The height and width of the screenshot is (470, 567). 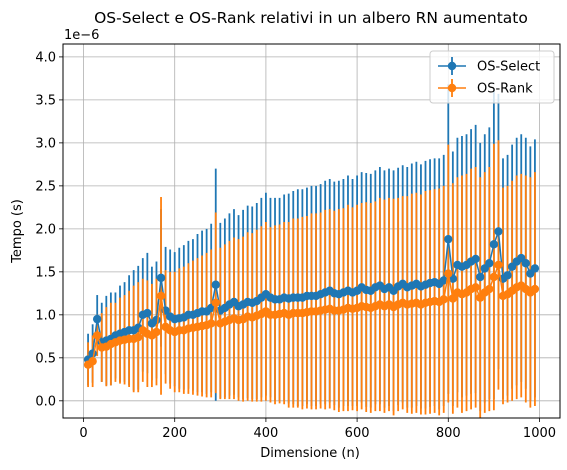 What do you see at coordinates (357, 433) in the screenshot?
I see `x-tick-label: 600` at bounding box center [357, 433].